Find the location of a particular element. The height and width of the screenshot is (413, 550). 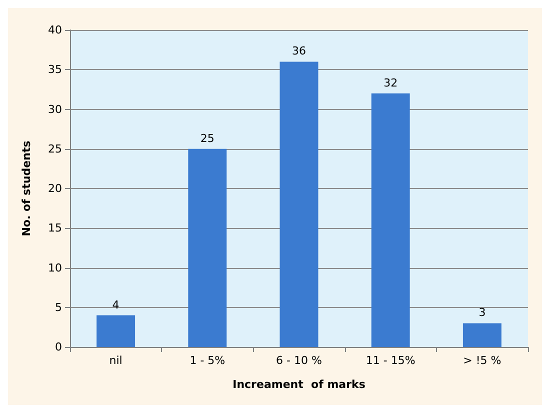

y-tick-label: 0 is located at coordinates (58, 347).